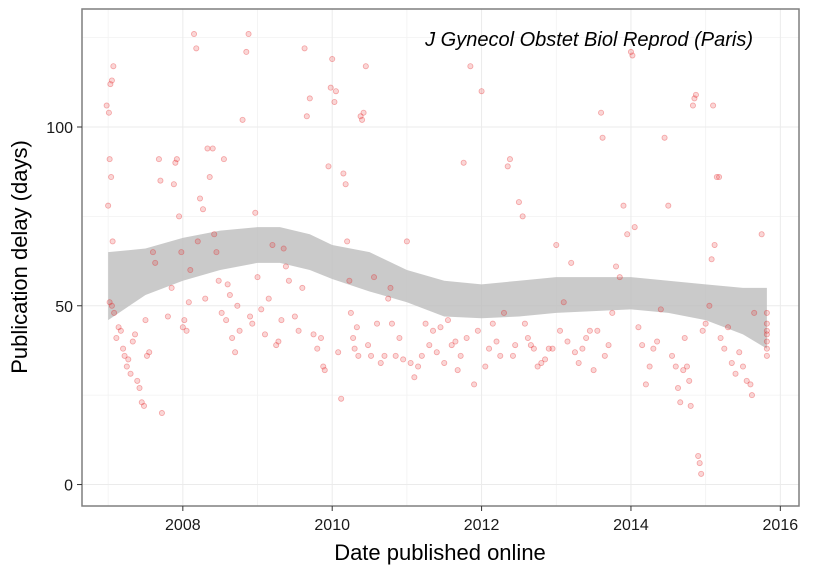 The height and width of the screenshot is (570, 825). I want to click on y-axis-title: Publication delay (days), so click(19, 257).